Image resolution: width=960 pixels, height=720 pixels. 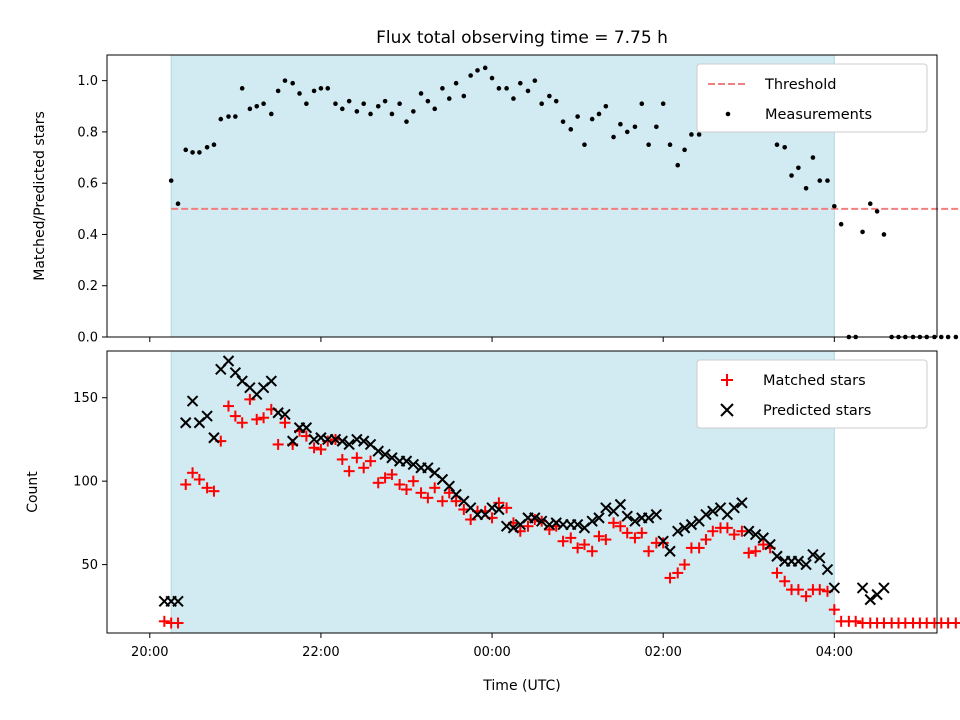 I want to click on count-y-label: Count, so click(x=33, y=492).